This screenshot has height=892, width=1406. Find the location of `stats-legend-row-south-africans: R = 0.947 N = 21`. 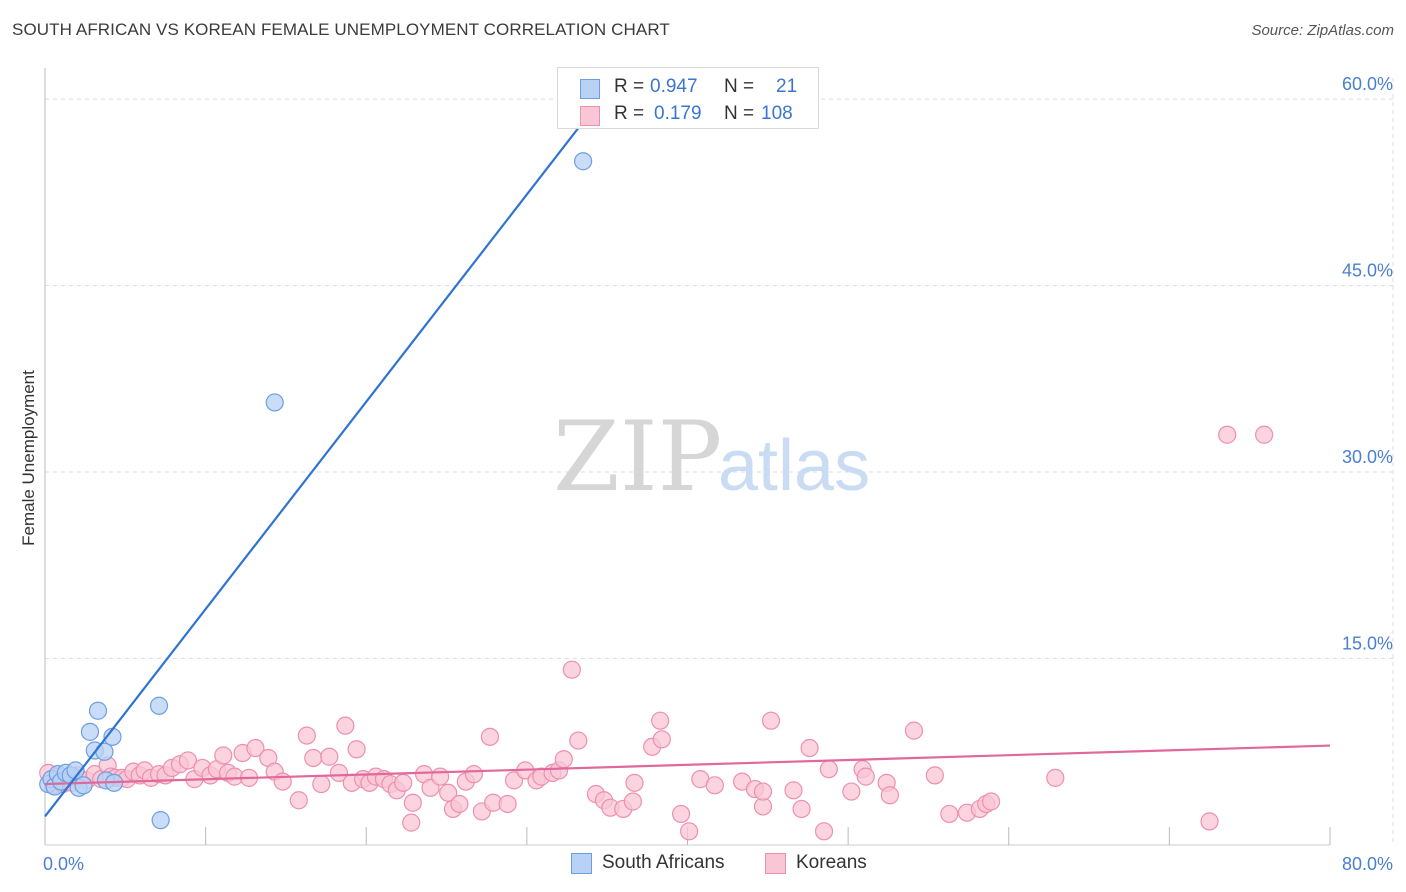

stats-legend-row-south-africans: R = 0.947 N = 21 is located at coordinates (688, 88).